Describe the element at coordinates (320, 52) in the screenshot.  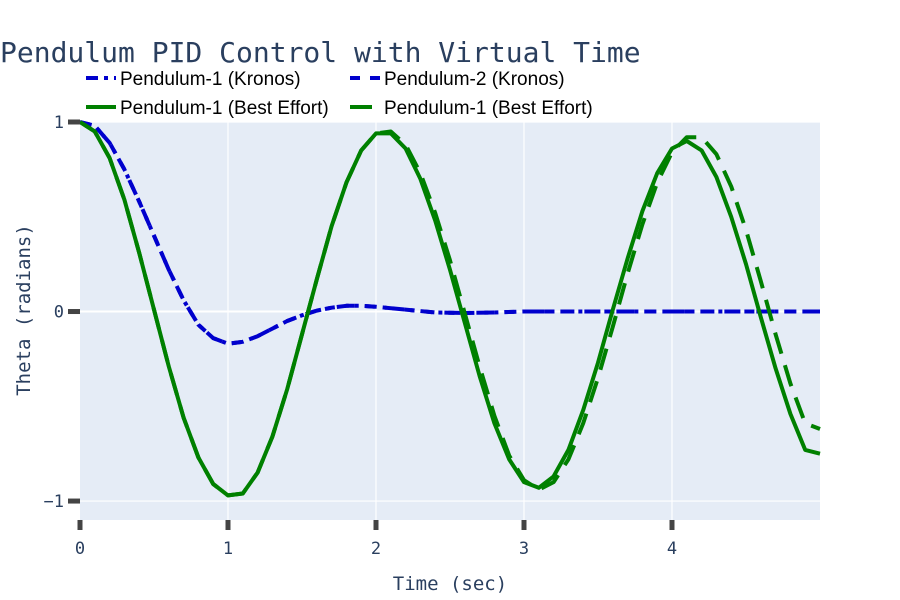
I see `chart-title: Pendulum PID Control with Virtual Time` at that location.